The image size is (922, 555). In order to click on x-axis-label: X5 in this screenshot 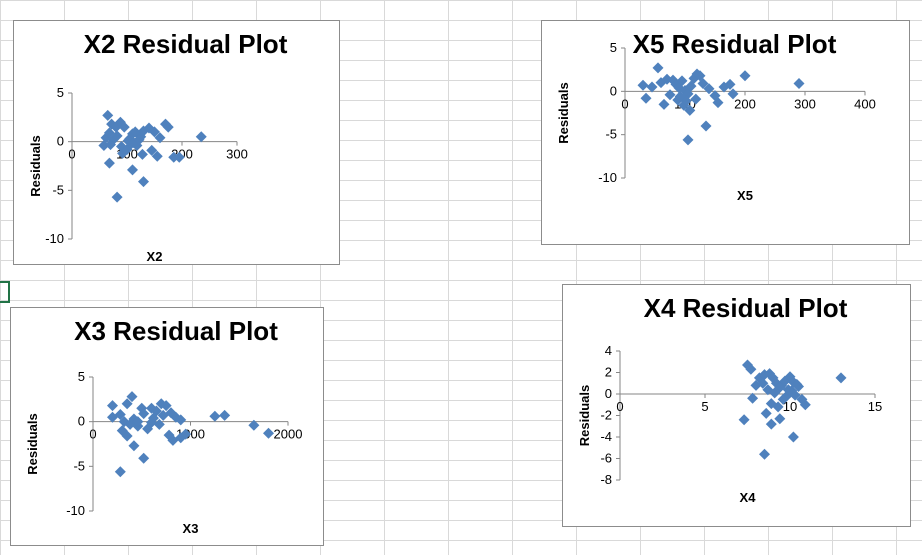, I will do `click(745, 195)`.